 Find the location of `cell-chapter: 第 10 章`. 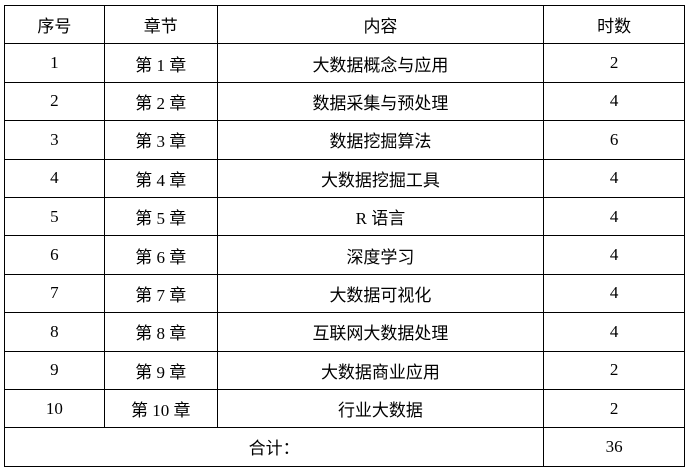

cell-chapter: 第 10 章 is located at coordinates (160, 408).